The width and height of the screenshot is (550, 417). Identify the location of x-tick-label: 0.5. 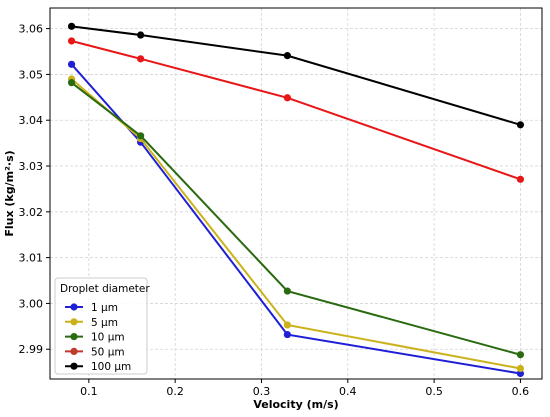
(434, 391).